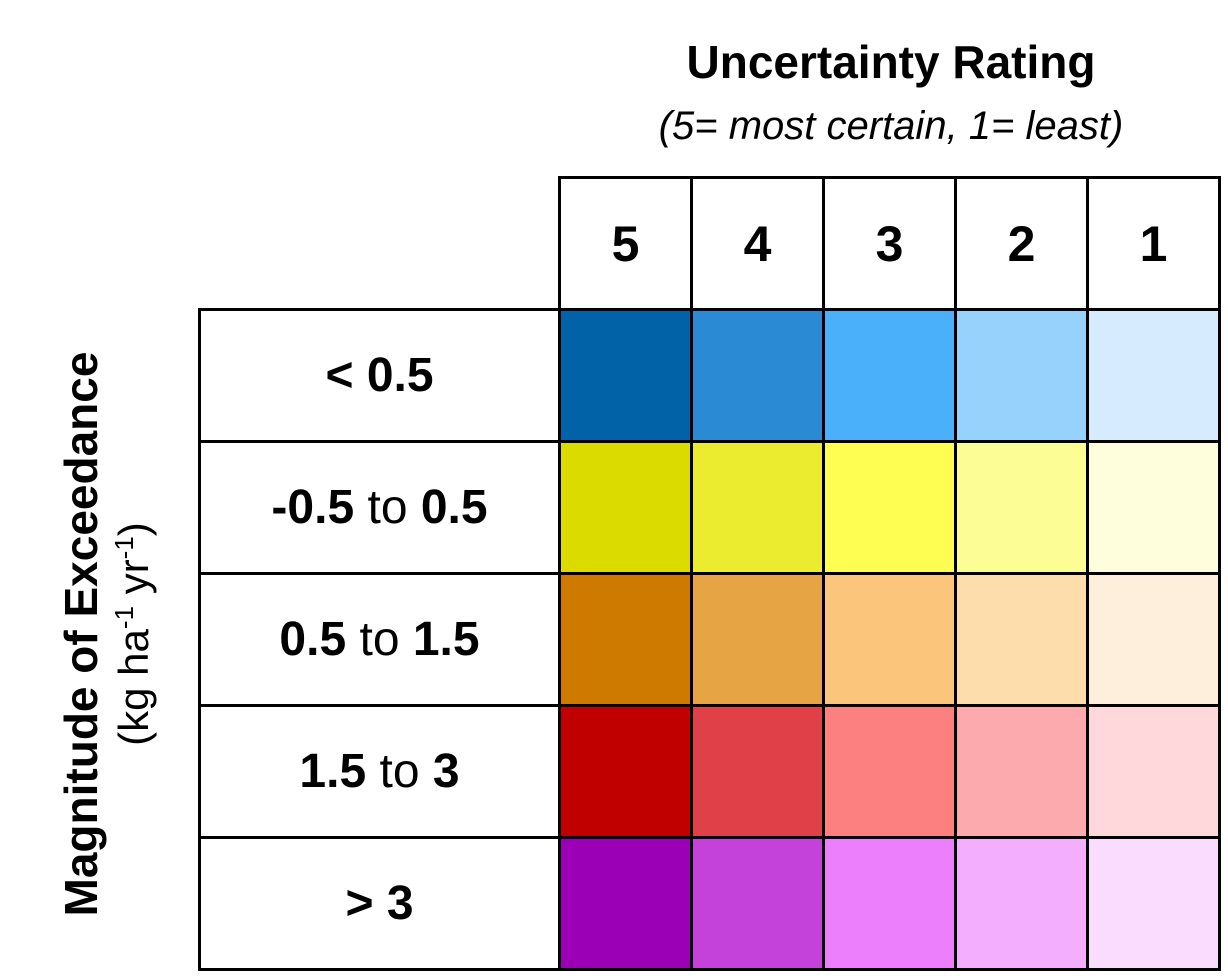  What do you see at coordinates (446, 771) in the screenshot?
I see `row-label-part: 3` at bounding box center [446, 771].